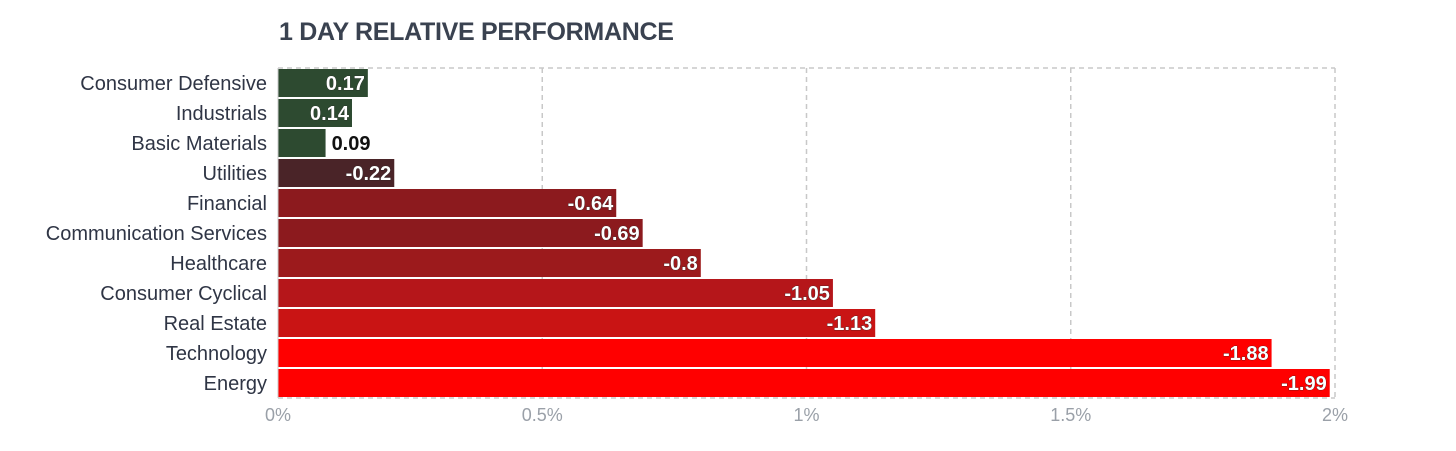  I want to click on category-label: Utilities, so click(235, 174).